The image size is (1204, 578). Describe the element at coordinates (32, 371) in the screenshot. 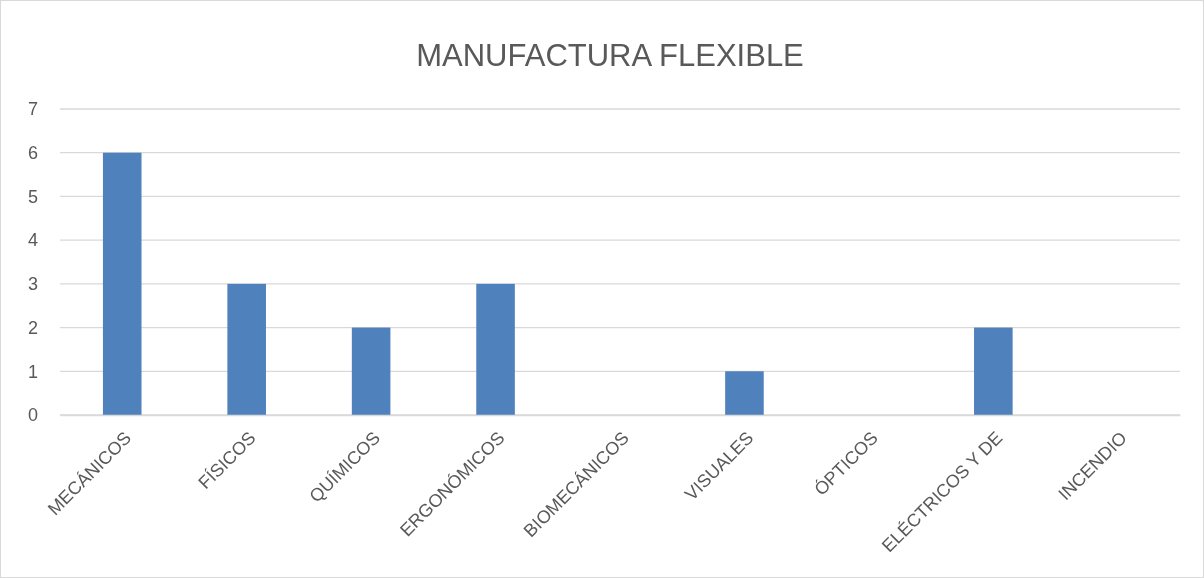

I see `y-tick-label: 1` at that location.